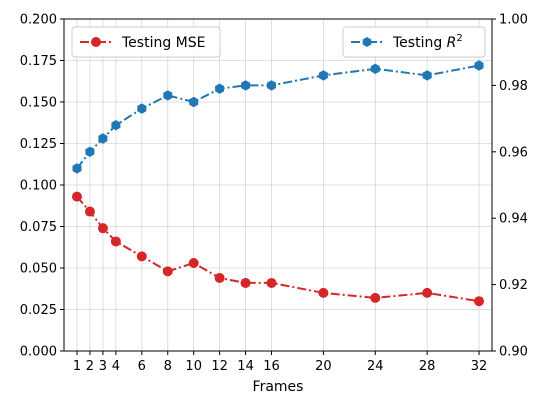  Describe the element at coordinates (245, 366) in the screenshot. I see `x-tick-label: 14` at that location.